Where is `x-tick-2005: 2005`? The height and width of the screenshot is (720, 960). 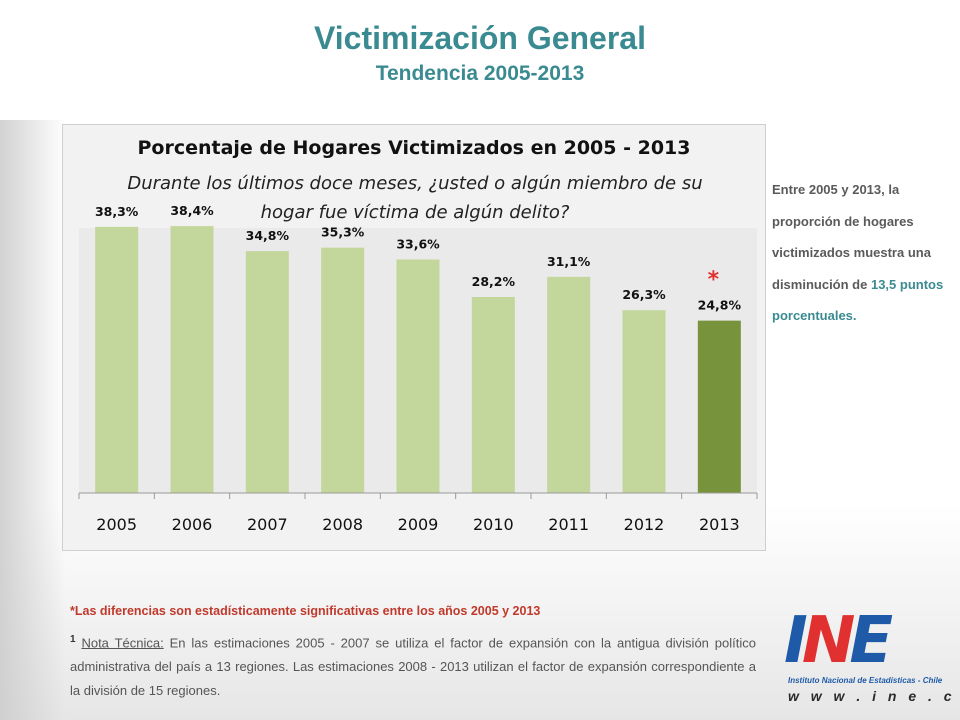
x-tick-2005: 2005 is located at coordinates (116, 524).